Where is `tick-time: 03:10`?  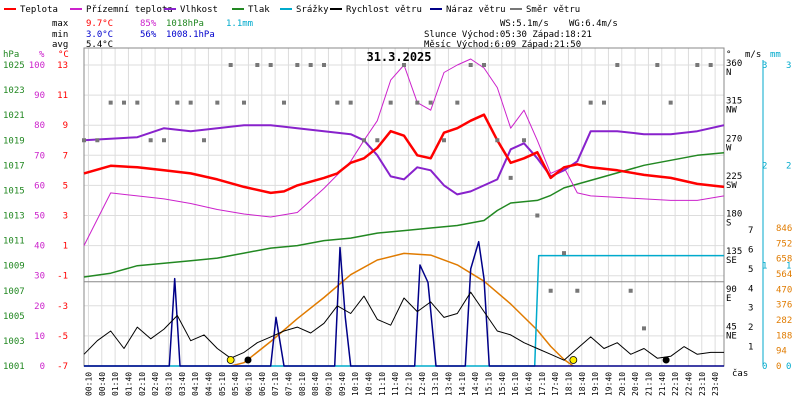
tick-time: 03:10 is located at coordinates (168, 384).